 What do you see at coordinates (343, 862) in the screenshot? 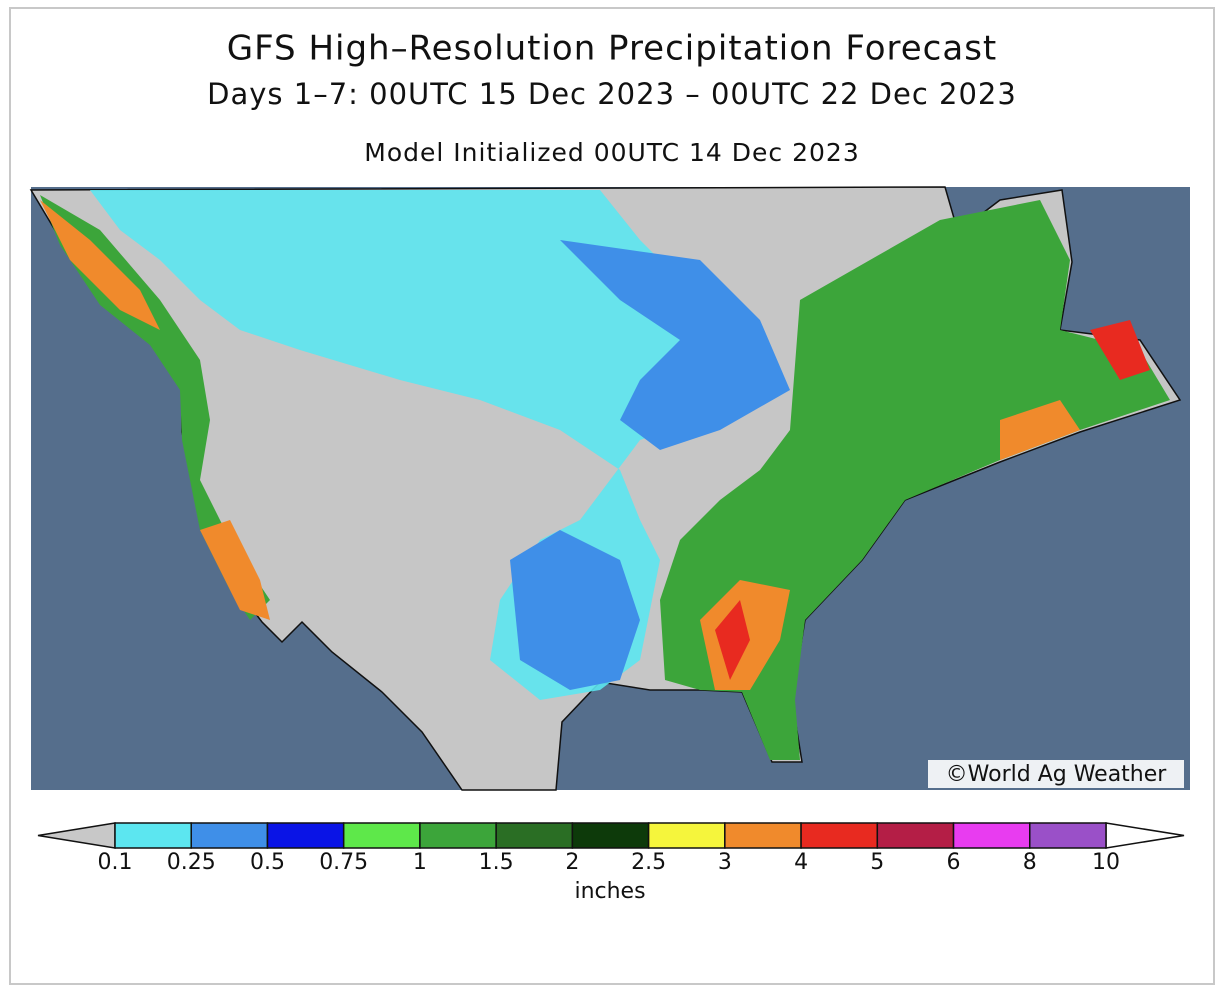
I see `level-label: 0.75` at bounding box center [343, 862].